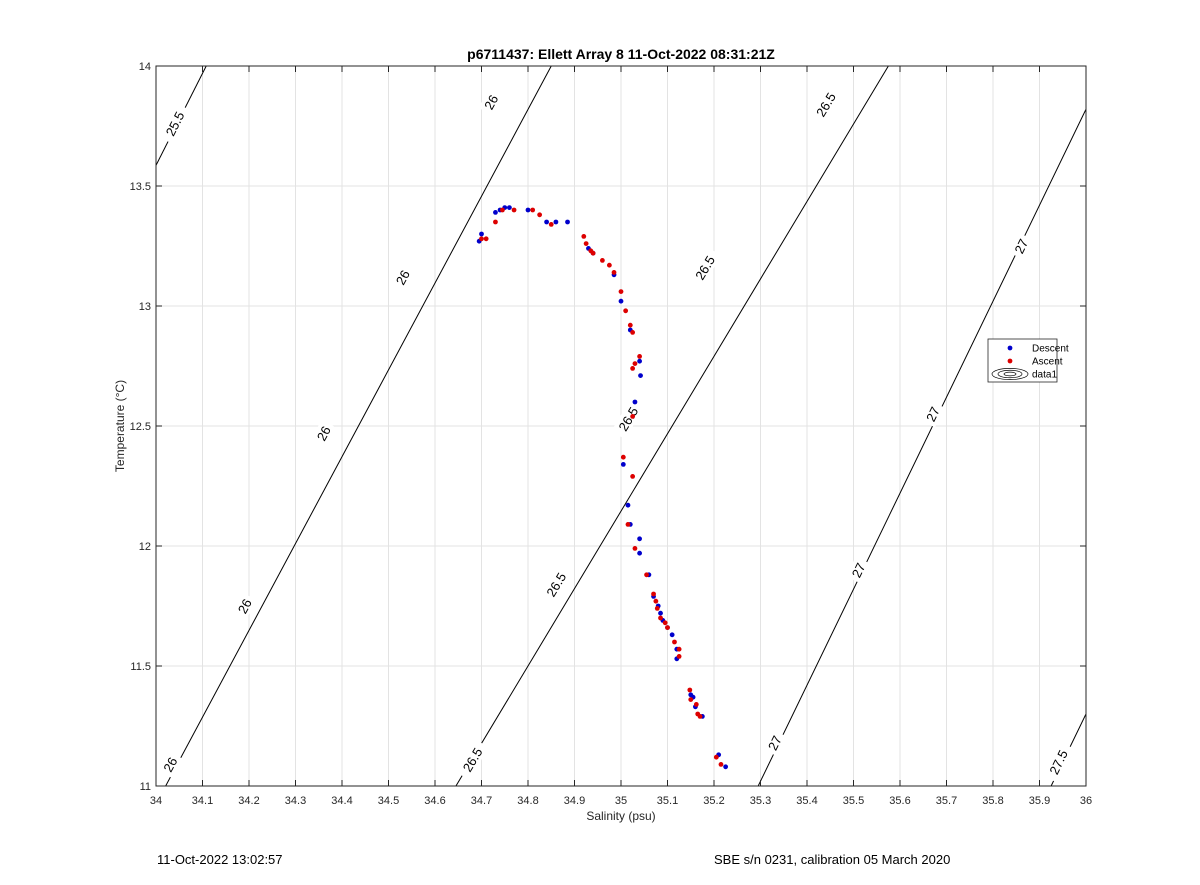  I want to click on legend-label: Descent, so click(1050, 349).